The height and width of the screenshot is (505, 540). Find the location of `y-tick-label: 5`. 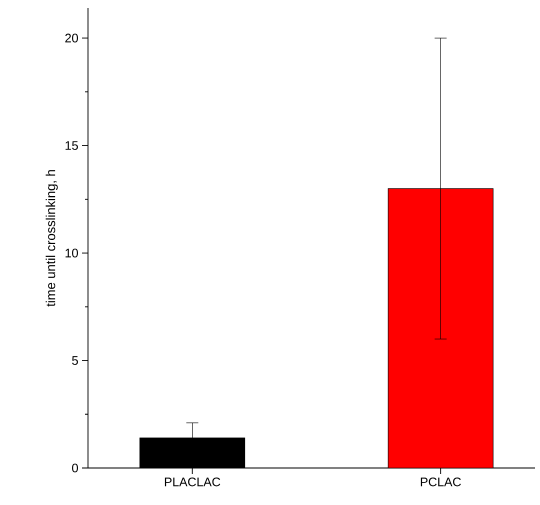

y-tick-label: 5 is located at coordinates (75, 360).